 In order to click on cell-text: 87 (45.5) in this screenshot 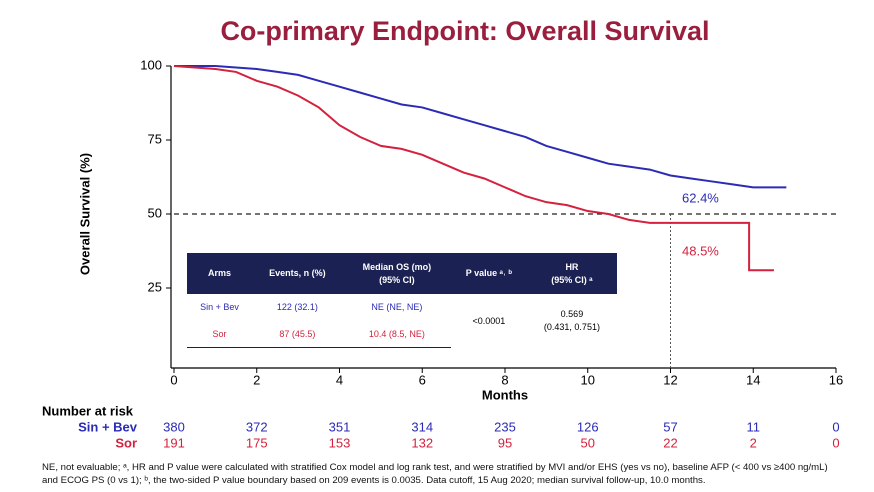, I will do `click(297, 333)`.